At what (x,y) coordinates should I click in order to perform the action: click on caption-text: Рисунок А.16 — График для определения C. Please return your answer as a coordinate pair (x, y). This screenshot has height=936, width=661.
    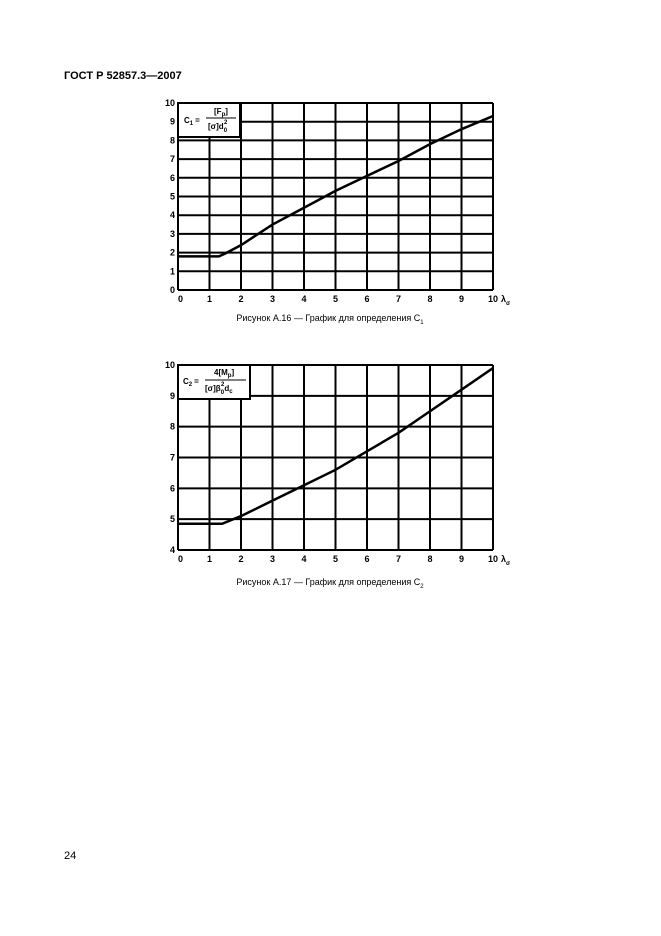
    Looking at the image, I should click on (328, 318).